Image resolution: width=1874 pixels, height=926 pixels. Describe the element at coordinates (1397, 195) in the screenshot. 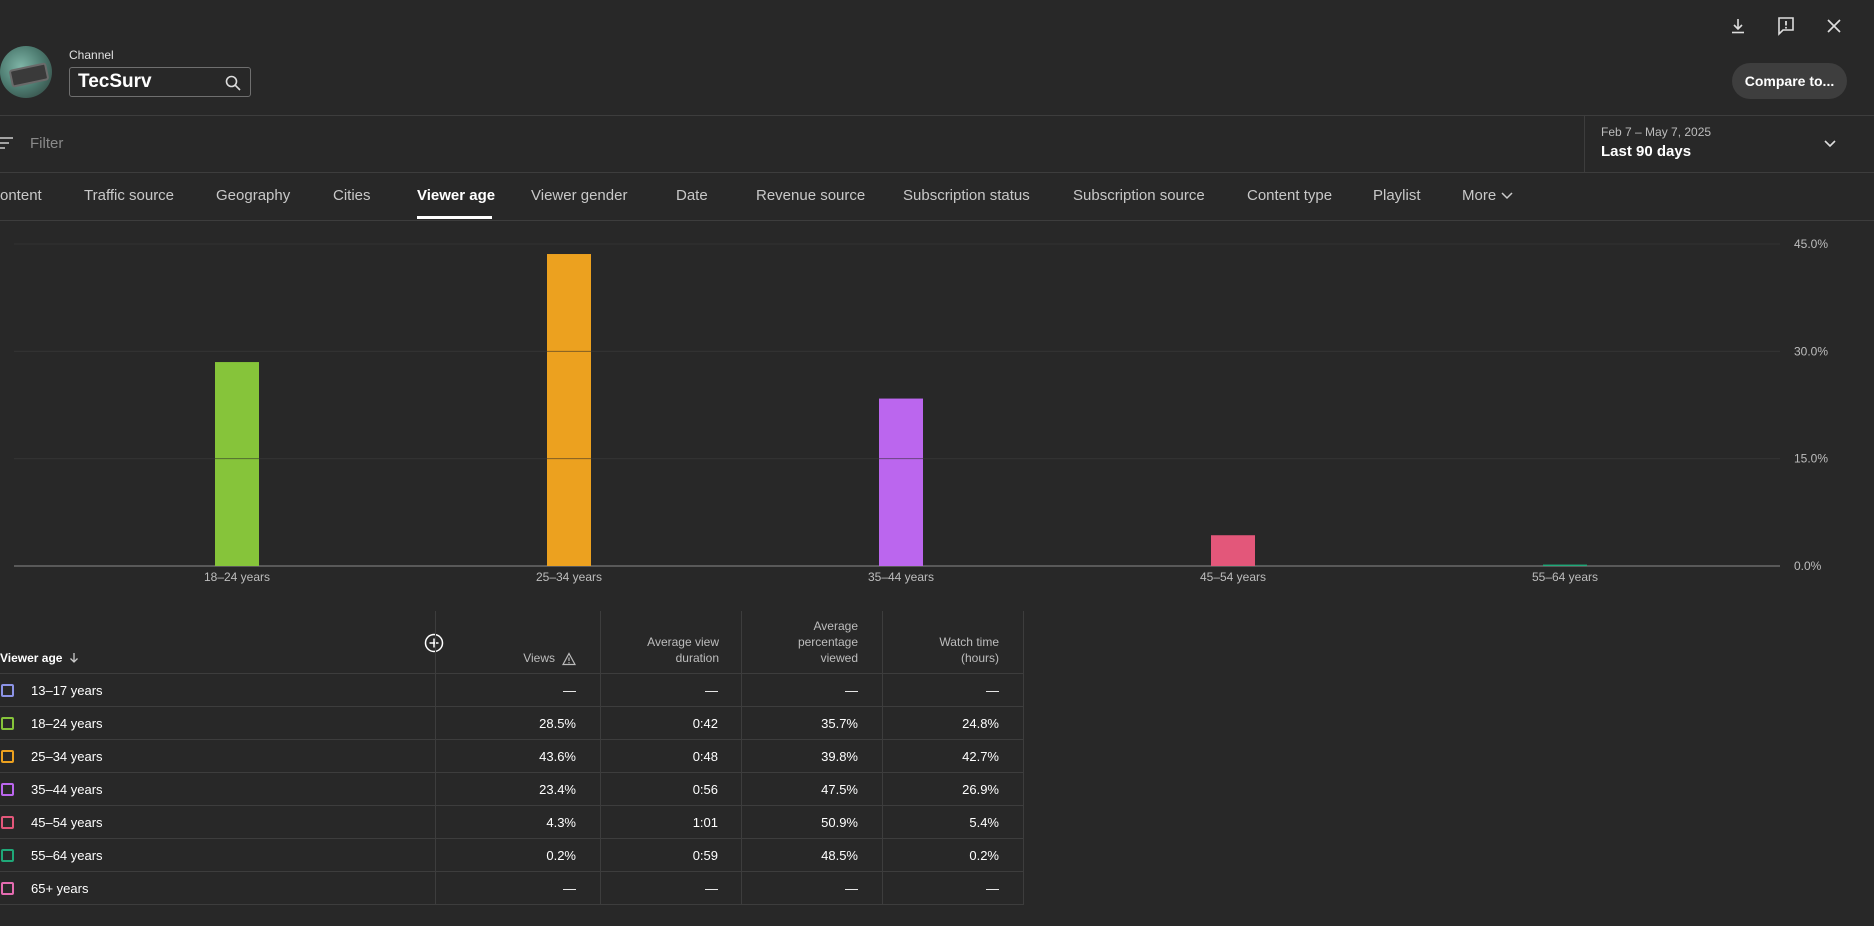

I see `tab-playlist: Playlist` at that location.